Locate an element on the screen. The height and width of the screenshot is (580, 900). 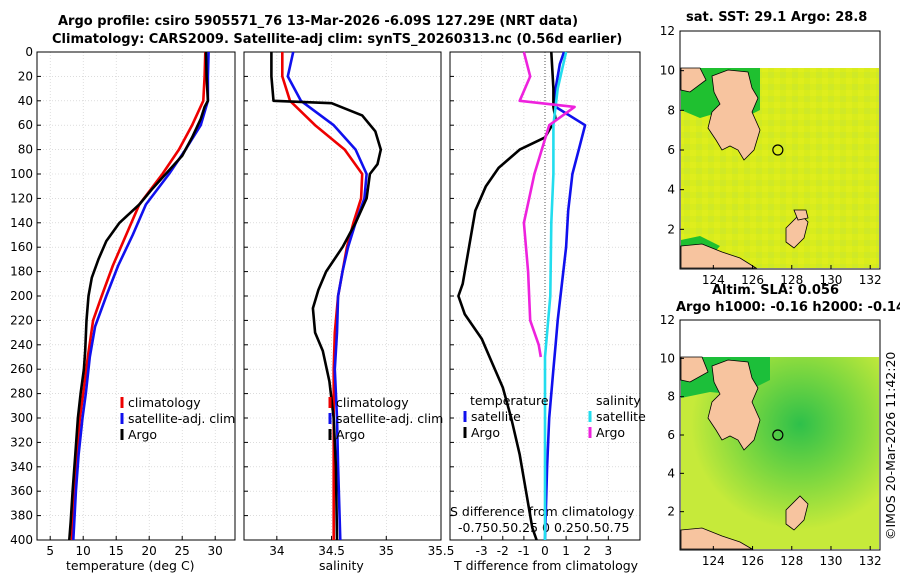
y-tick-label: 160 is located at coordinates (21, 247).